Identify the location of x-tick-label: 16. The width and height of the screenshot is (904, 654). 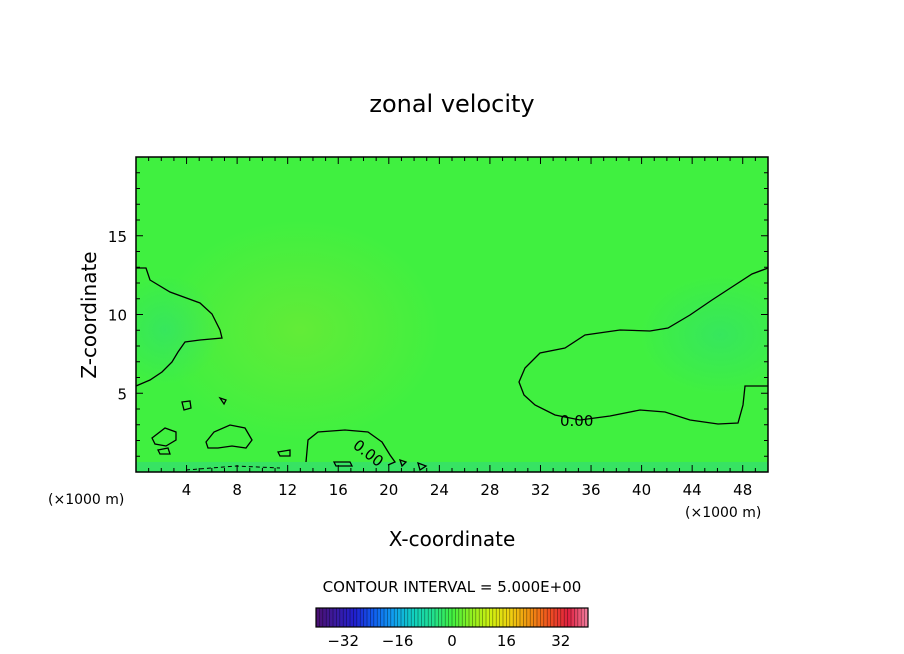
(338, 490).